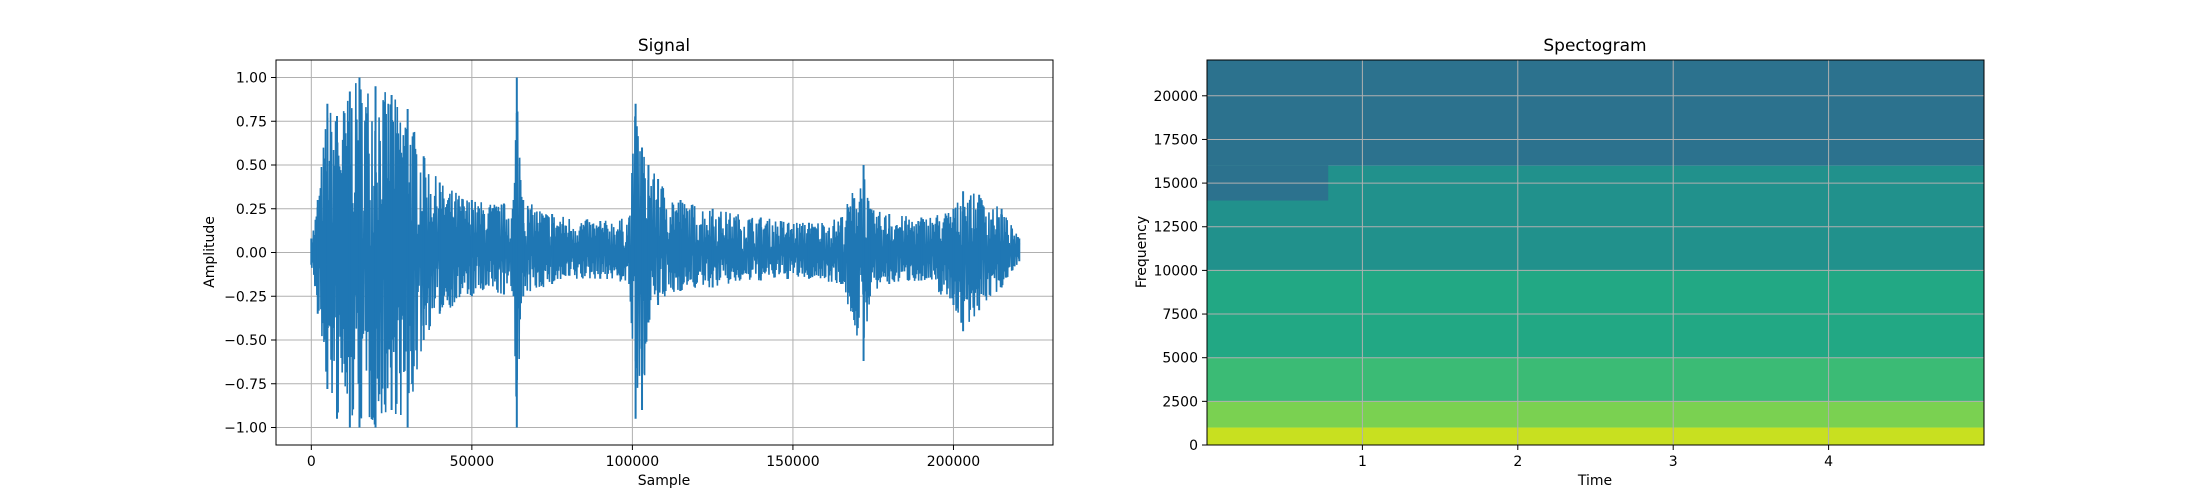  Describe the element at coordinates (1828, 462) in the screenshot. I see `spectrogram-x-tick-label: 4` at that location.